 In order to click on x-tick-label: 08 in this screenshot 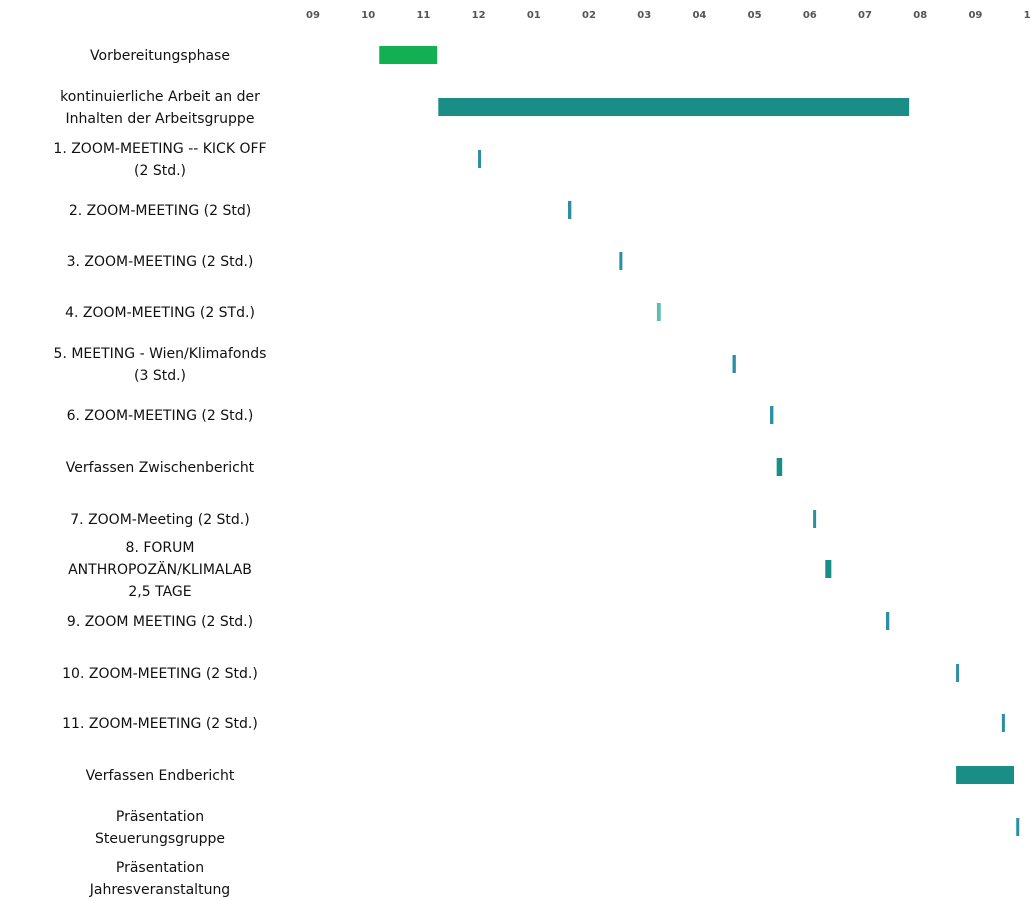, I will do `click(920, 15)`.